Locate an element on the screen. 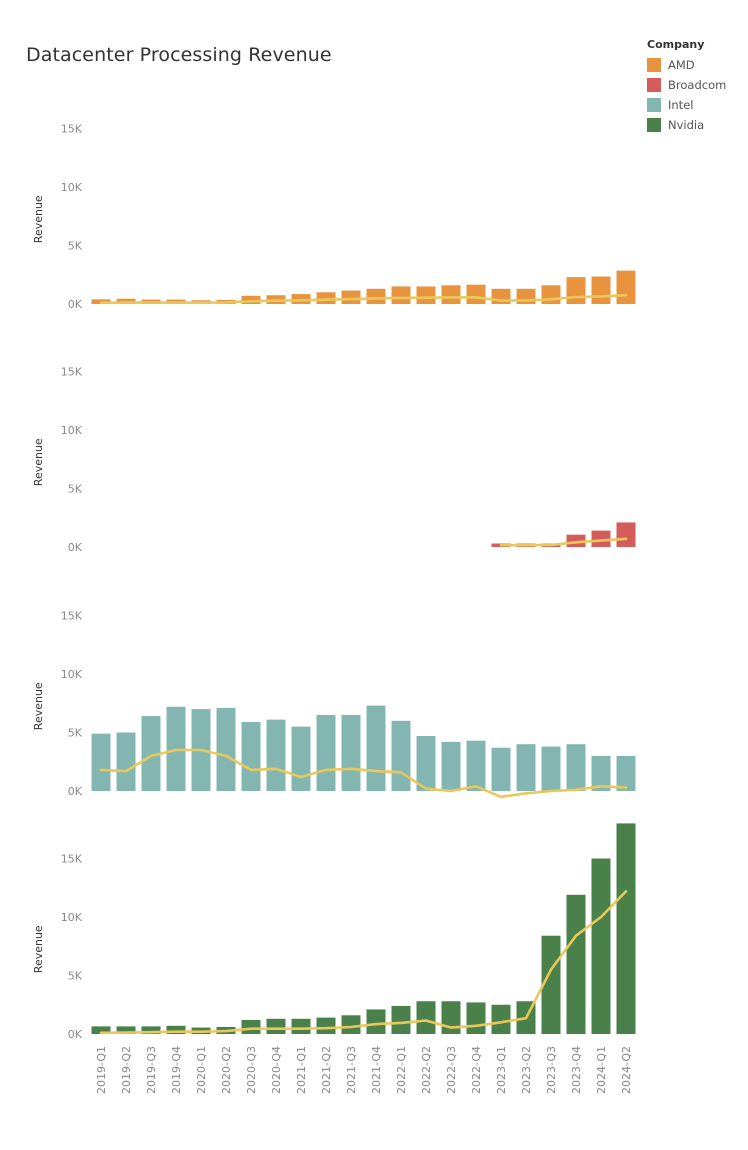 This screenshot has height=1150, width=748. ytick-label-intel-0: 0K is located at coordinates (75, 791).